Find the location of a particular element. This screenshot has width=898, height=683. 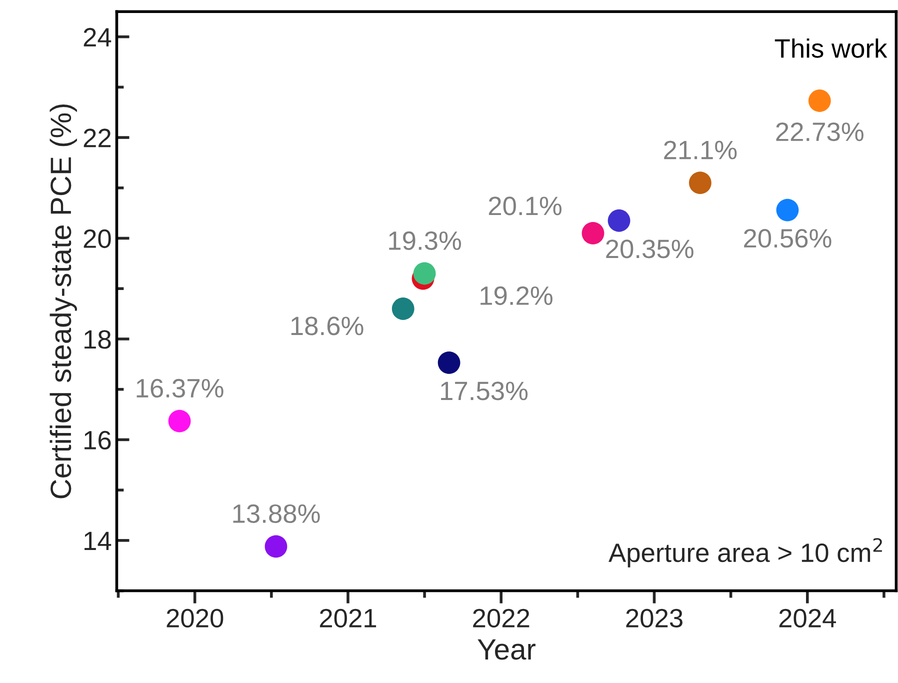

x-tick-label: 2021 is located at coordinates (348, 618).